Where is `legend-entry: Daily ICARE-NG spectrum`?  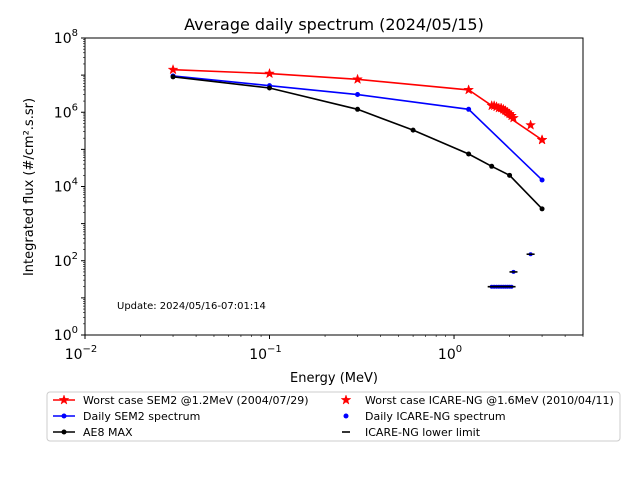 legend-entry: Daily ICARE-NG spectrum is located at coordinates (424, 416).